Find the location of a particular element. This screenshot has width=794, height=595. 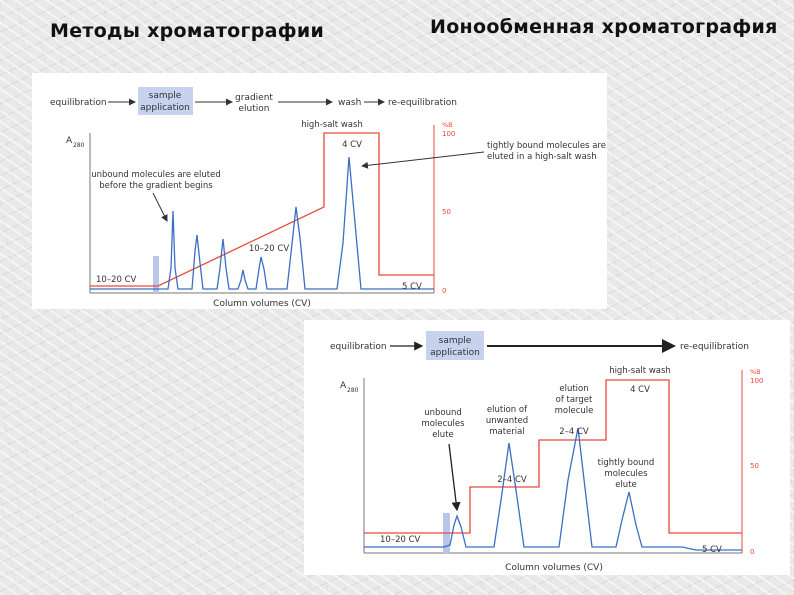

step-gradient-line1: gradient is located at coordinates (254, 98).